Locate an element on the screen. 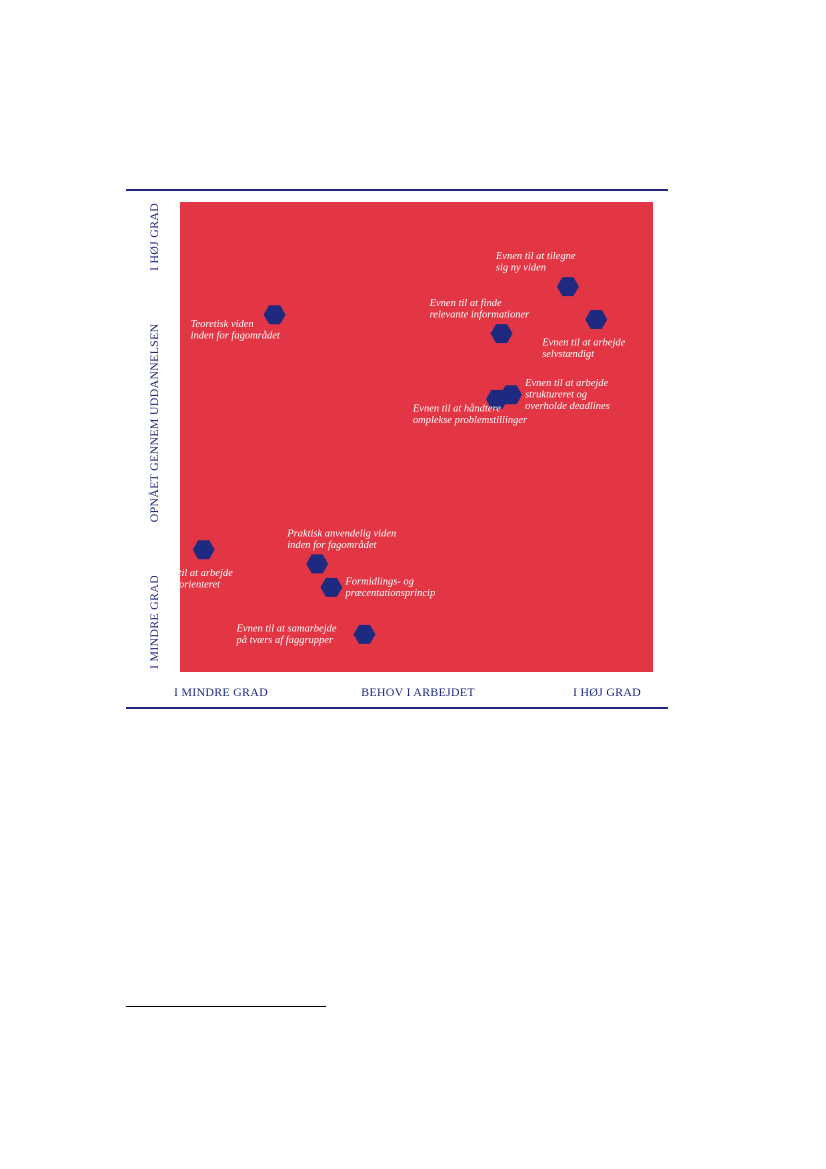  data-point-label-line: sig ny viden is located at coordinates (521, 268).